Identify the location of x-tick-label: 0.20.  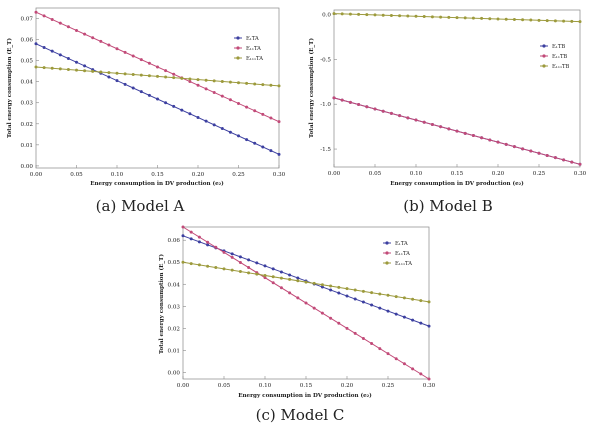
(498, 174).